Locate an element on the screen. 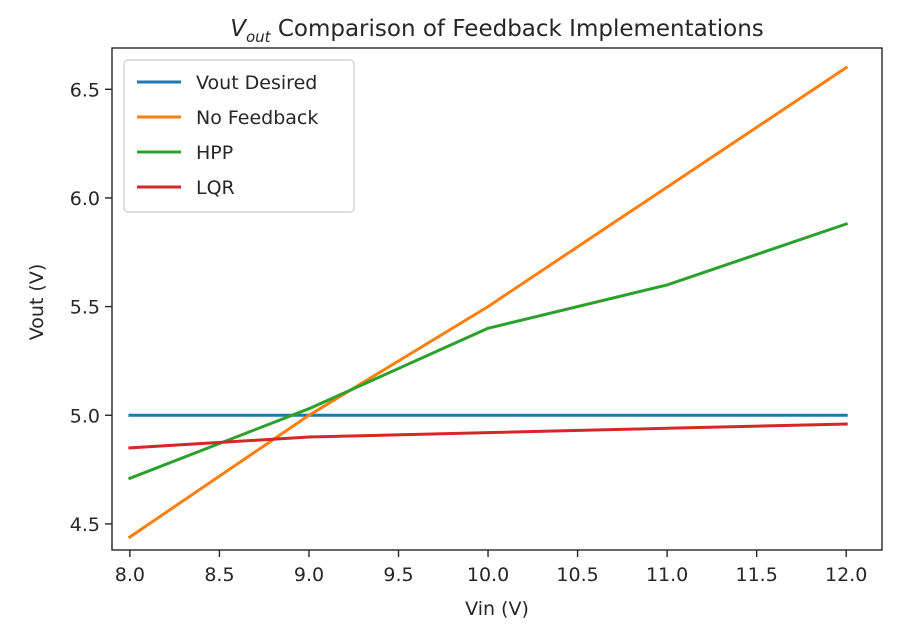 The height and width of the screenshot is (630, 914). x-tick-label: 9.0 is located at coordinates (309, 575).